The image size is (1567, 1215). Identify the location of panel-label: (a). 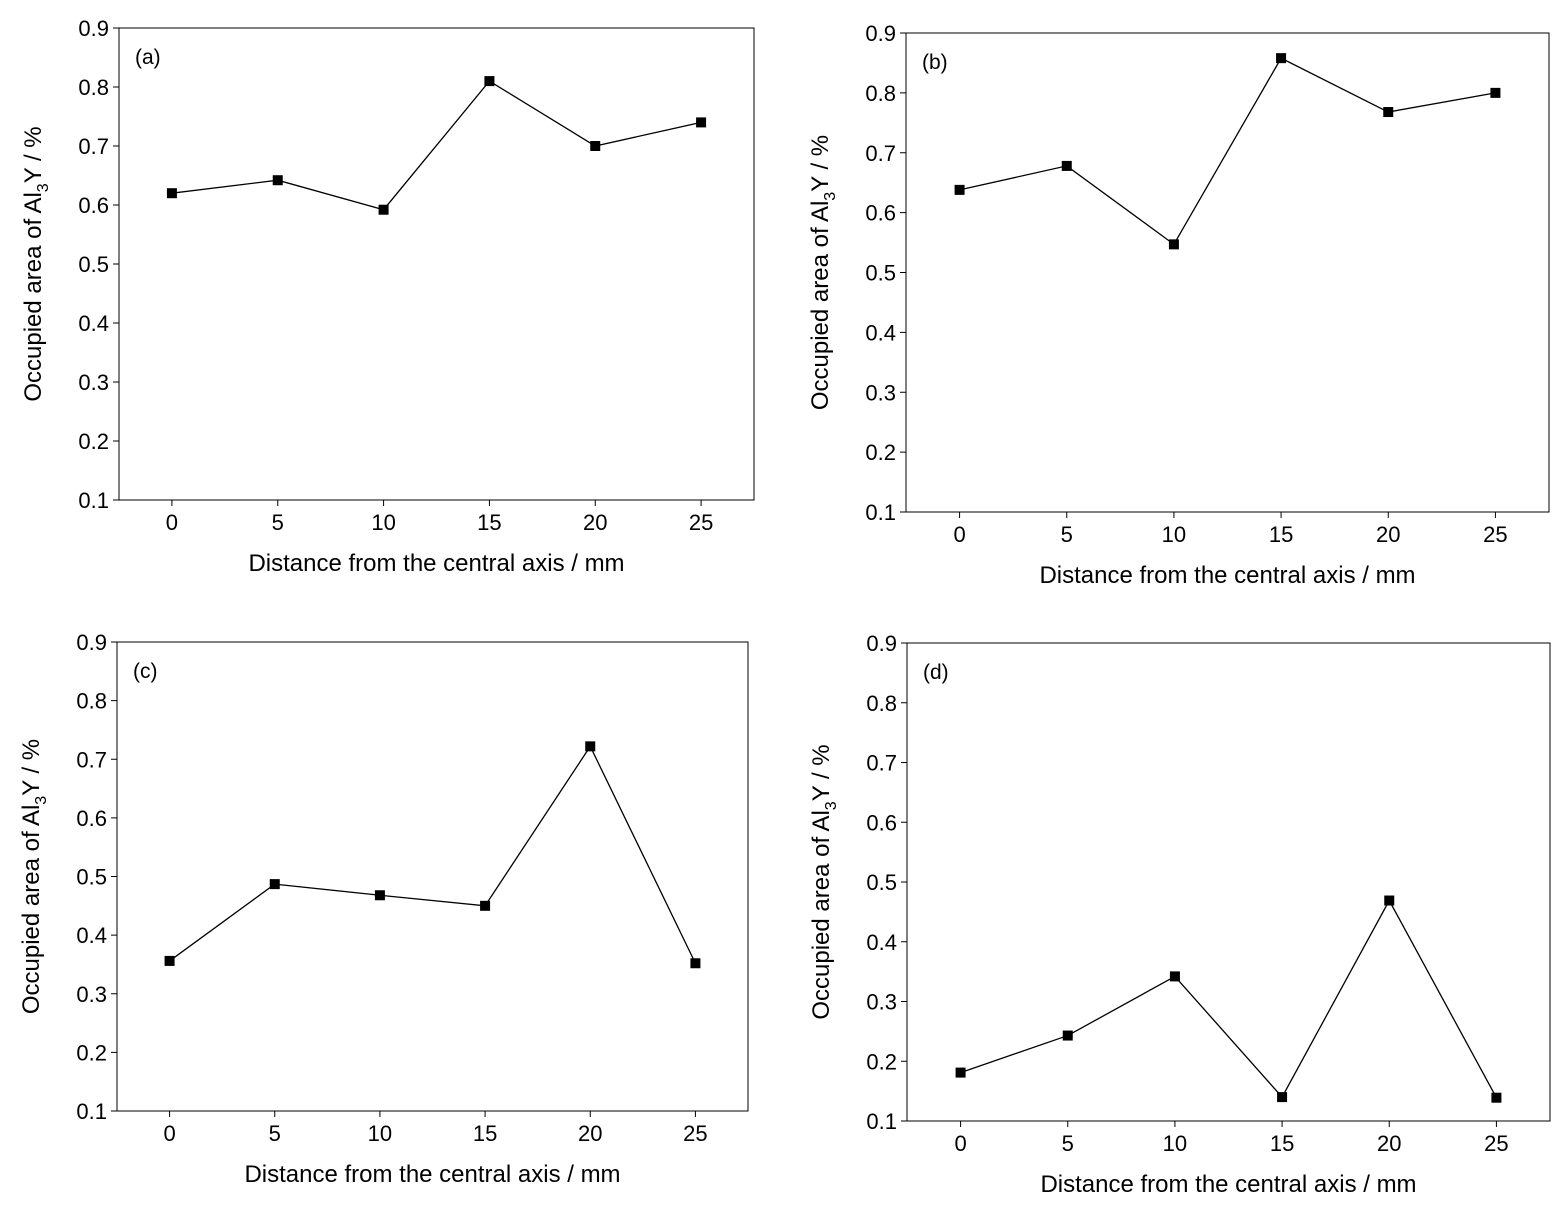
(148, 57).